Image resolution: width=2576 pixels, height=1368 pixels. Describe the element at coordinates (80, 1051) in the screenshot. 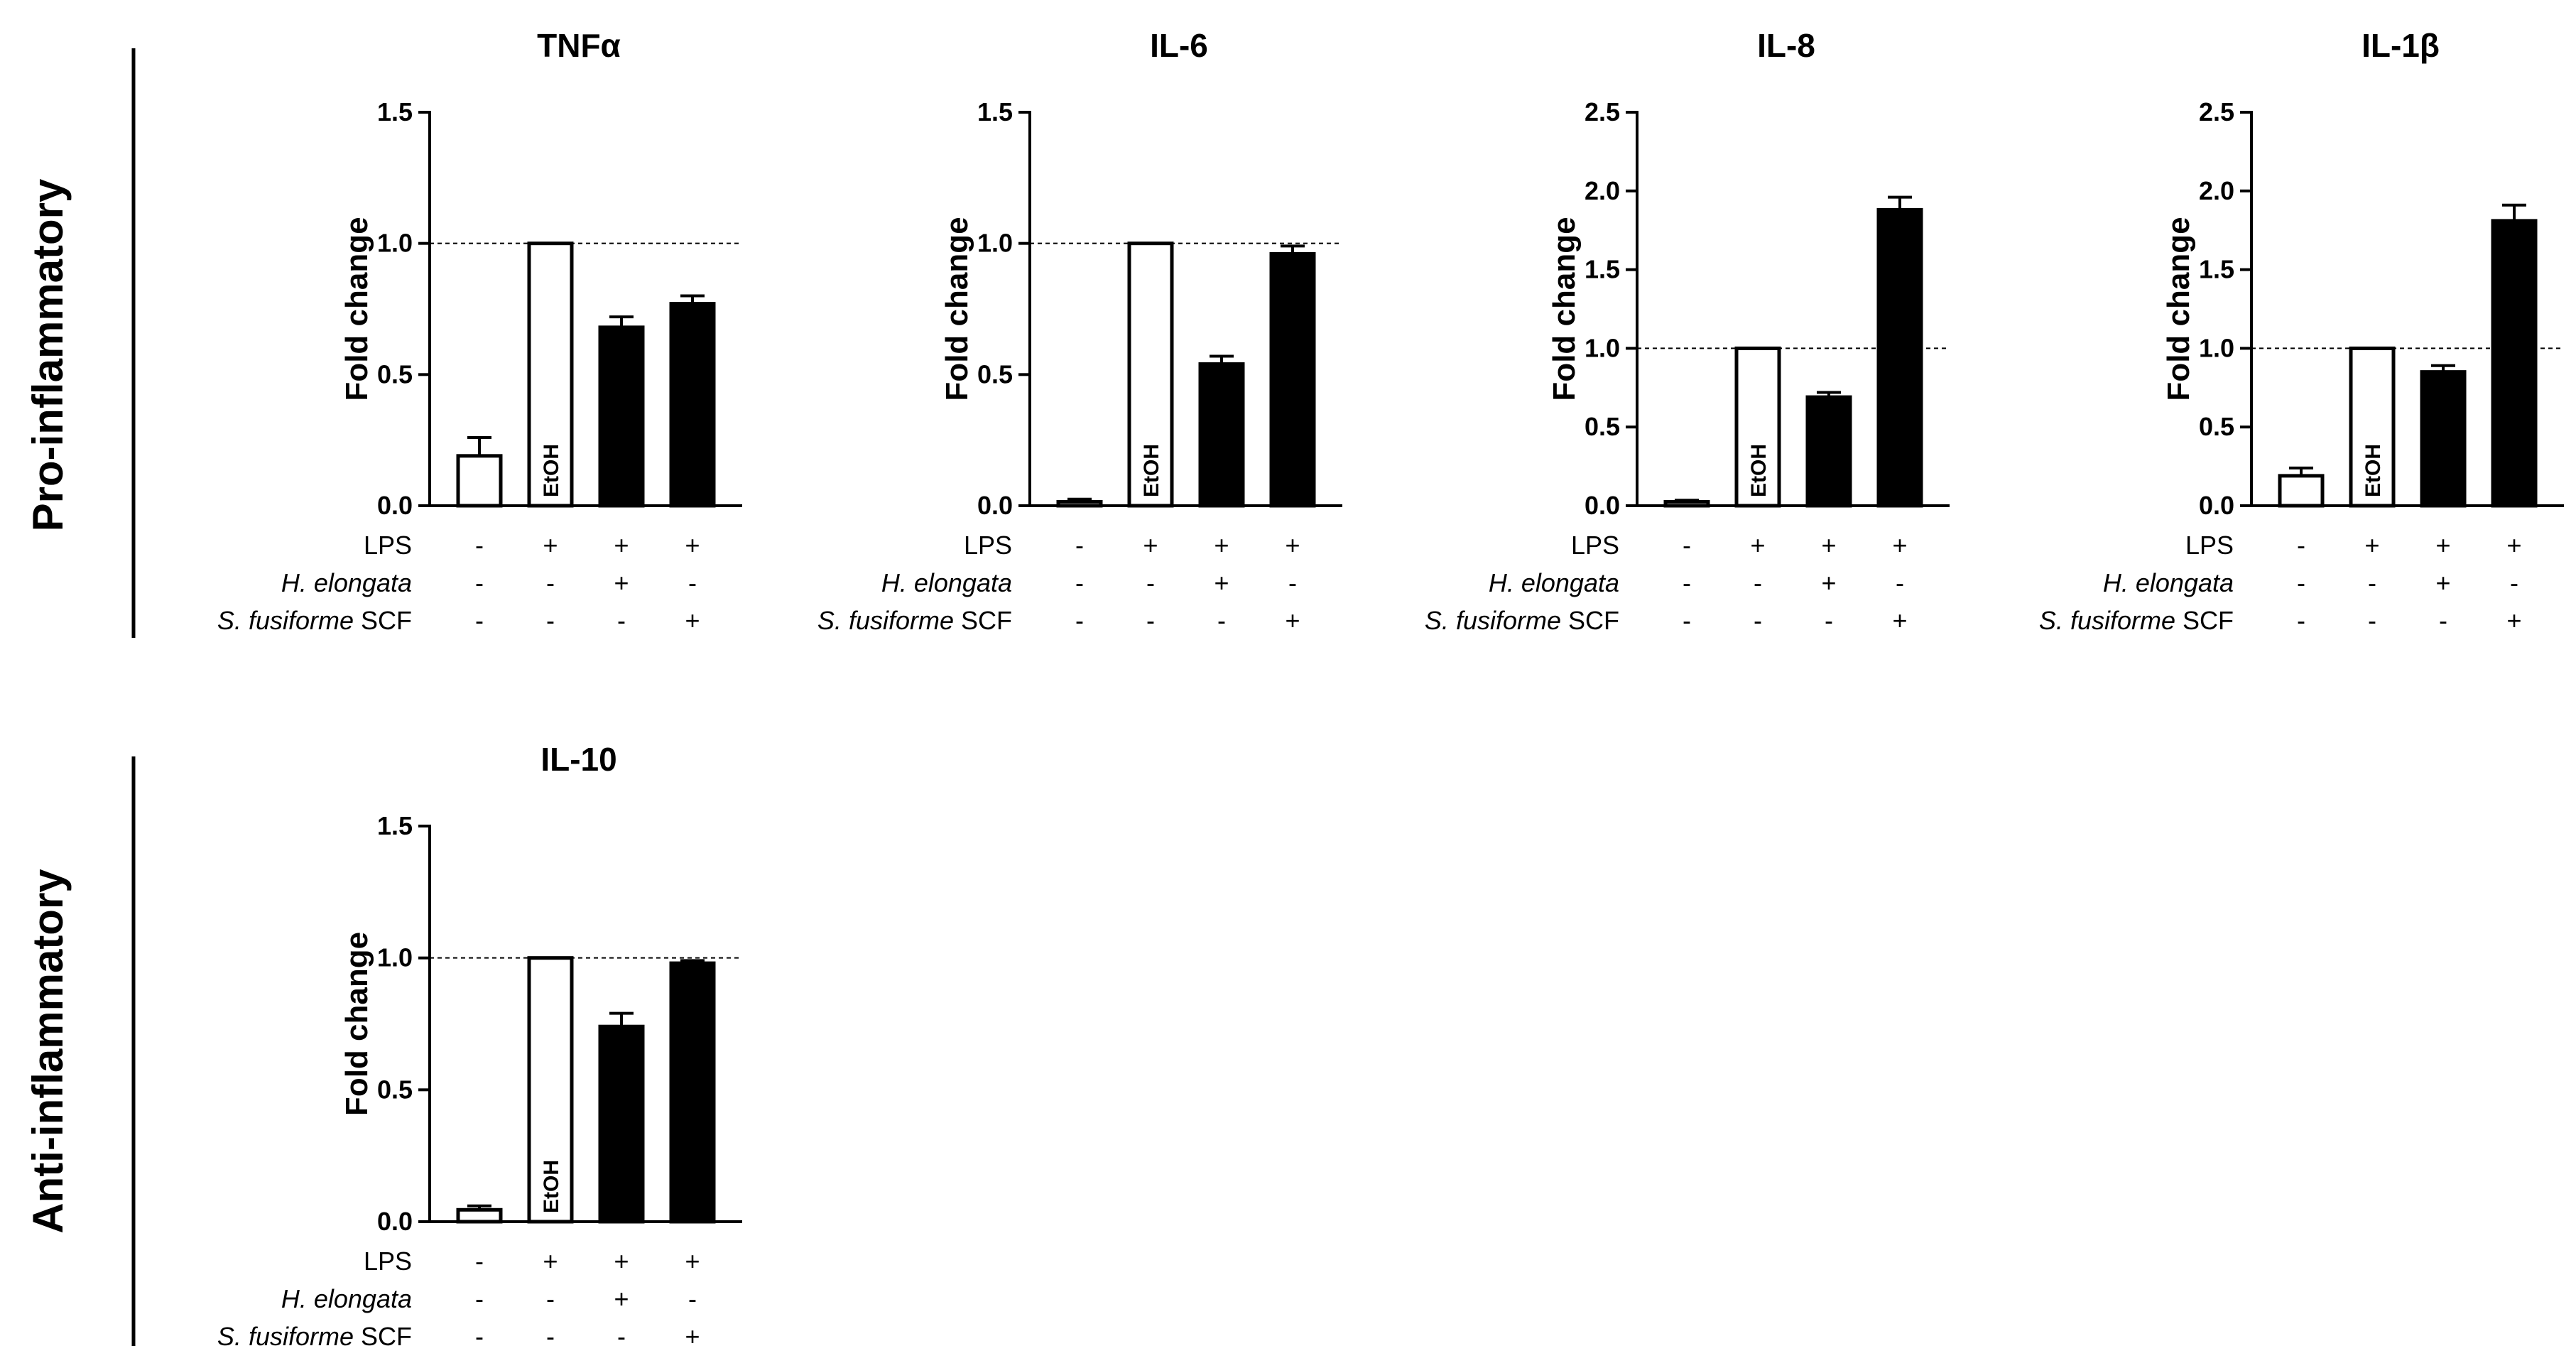

I see `row-group-anti-inflammatory: Anti-inflammatory` at that location.